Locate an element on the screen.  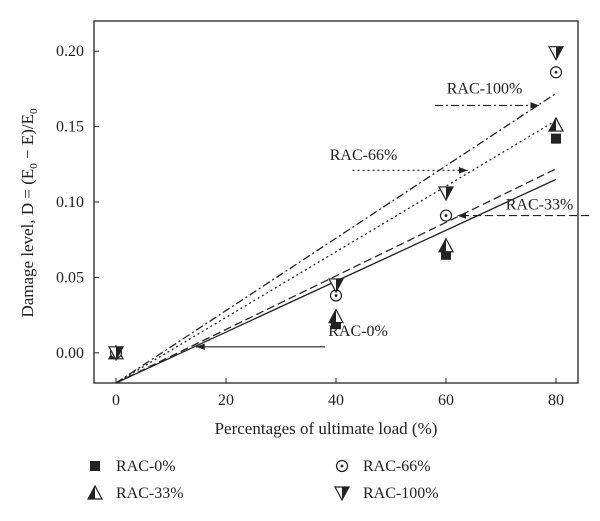
y-tick-label: 0.05 is located at coordinates (70, 277).